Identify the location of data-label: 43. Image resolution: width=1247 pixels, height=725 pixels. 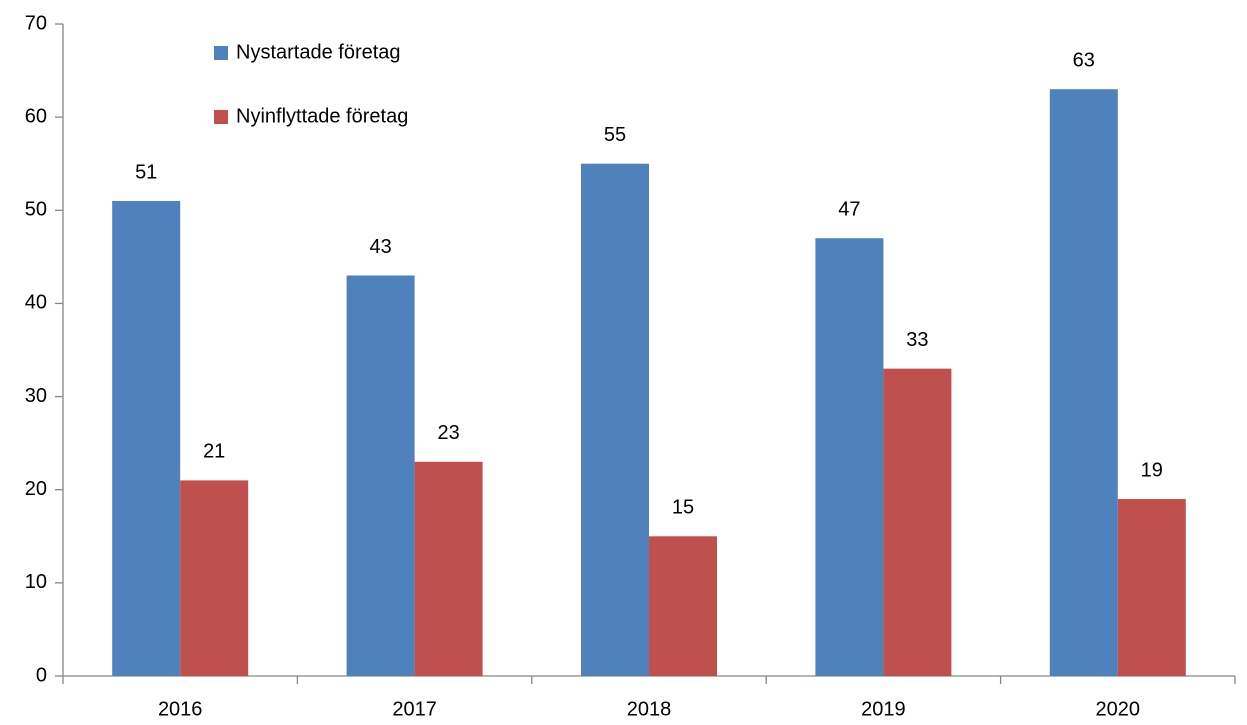
(380, 247).